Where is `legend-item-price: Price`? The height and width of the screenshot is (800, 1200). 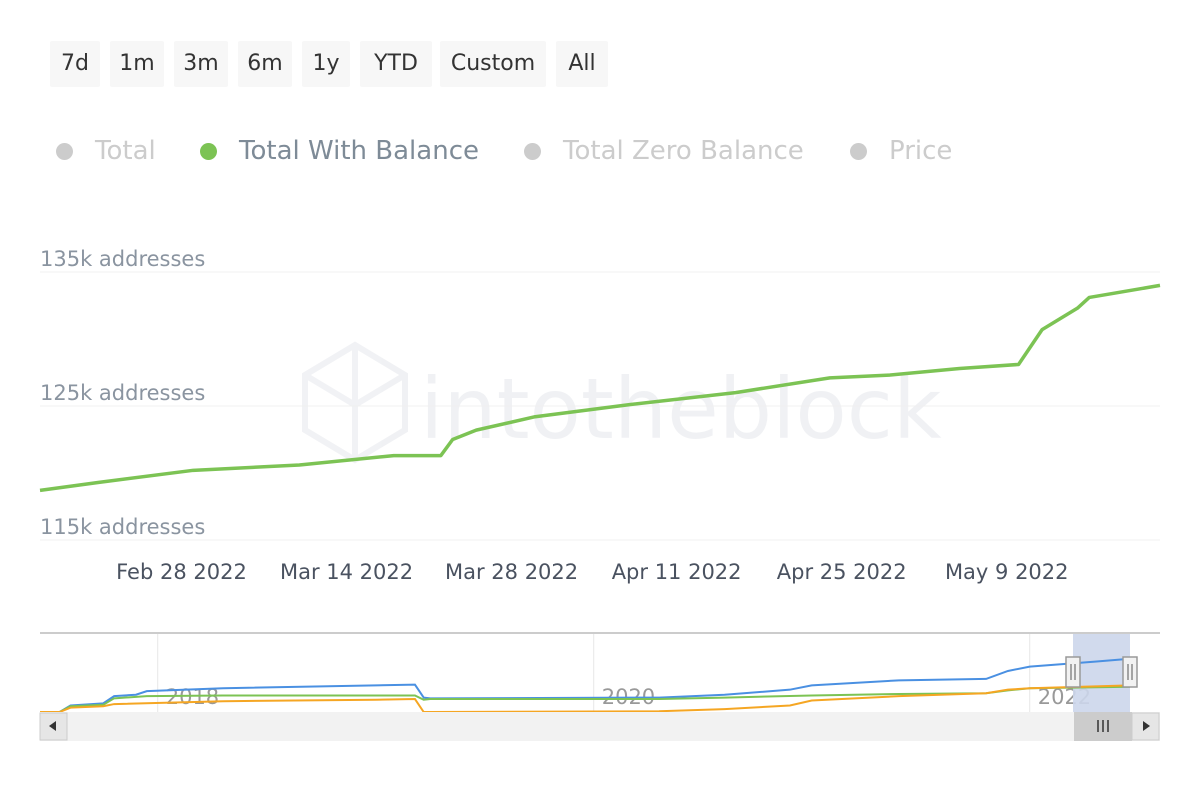 legend-item-price: Price is located at coordinates (901, 151).